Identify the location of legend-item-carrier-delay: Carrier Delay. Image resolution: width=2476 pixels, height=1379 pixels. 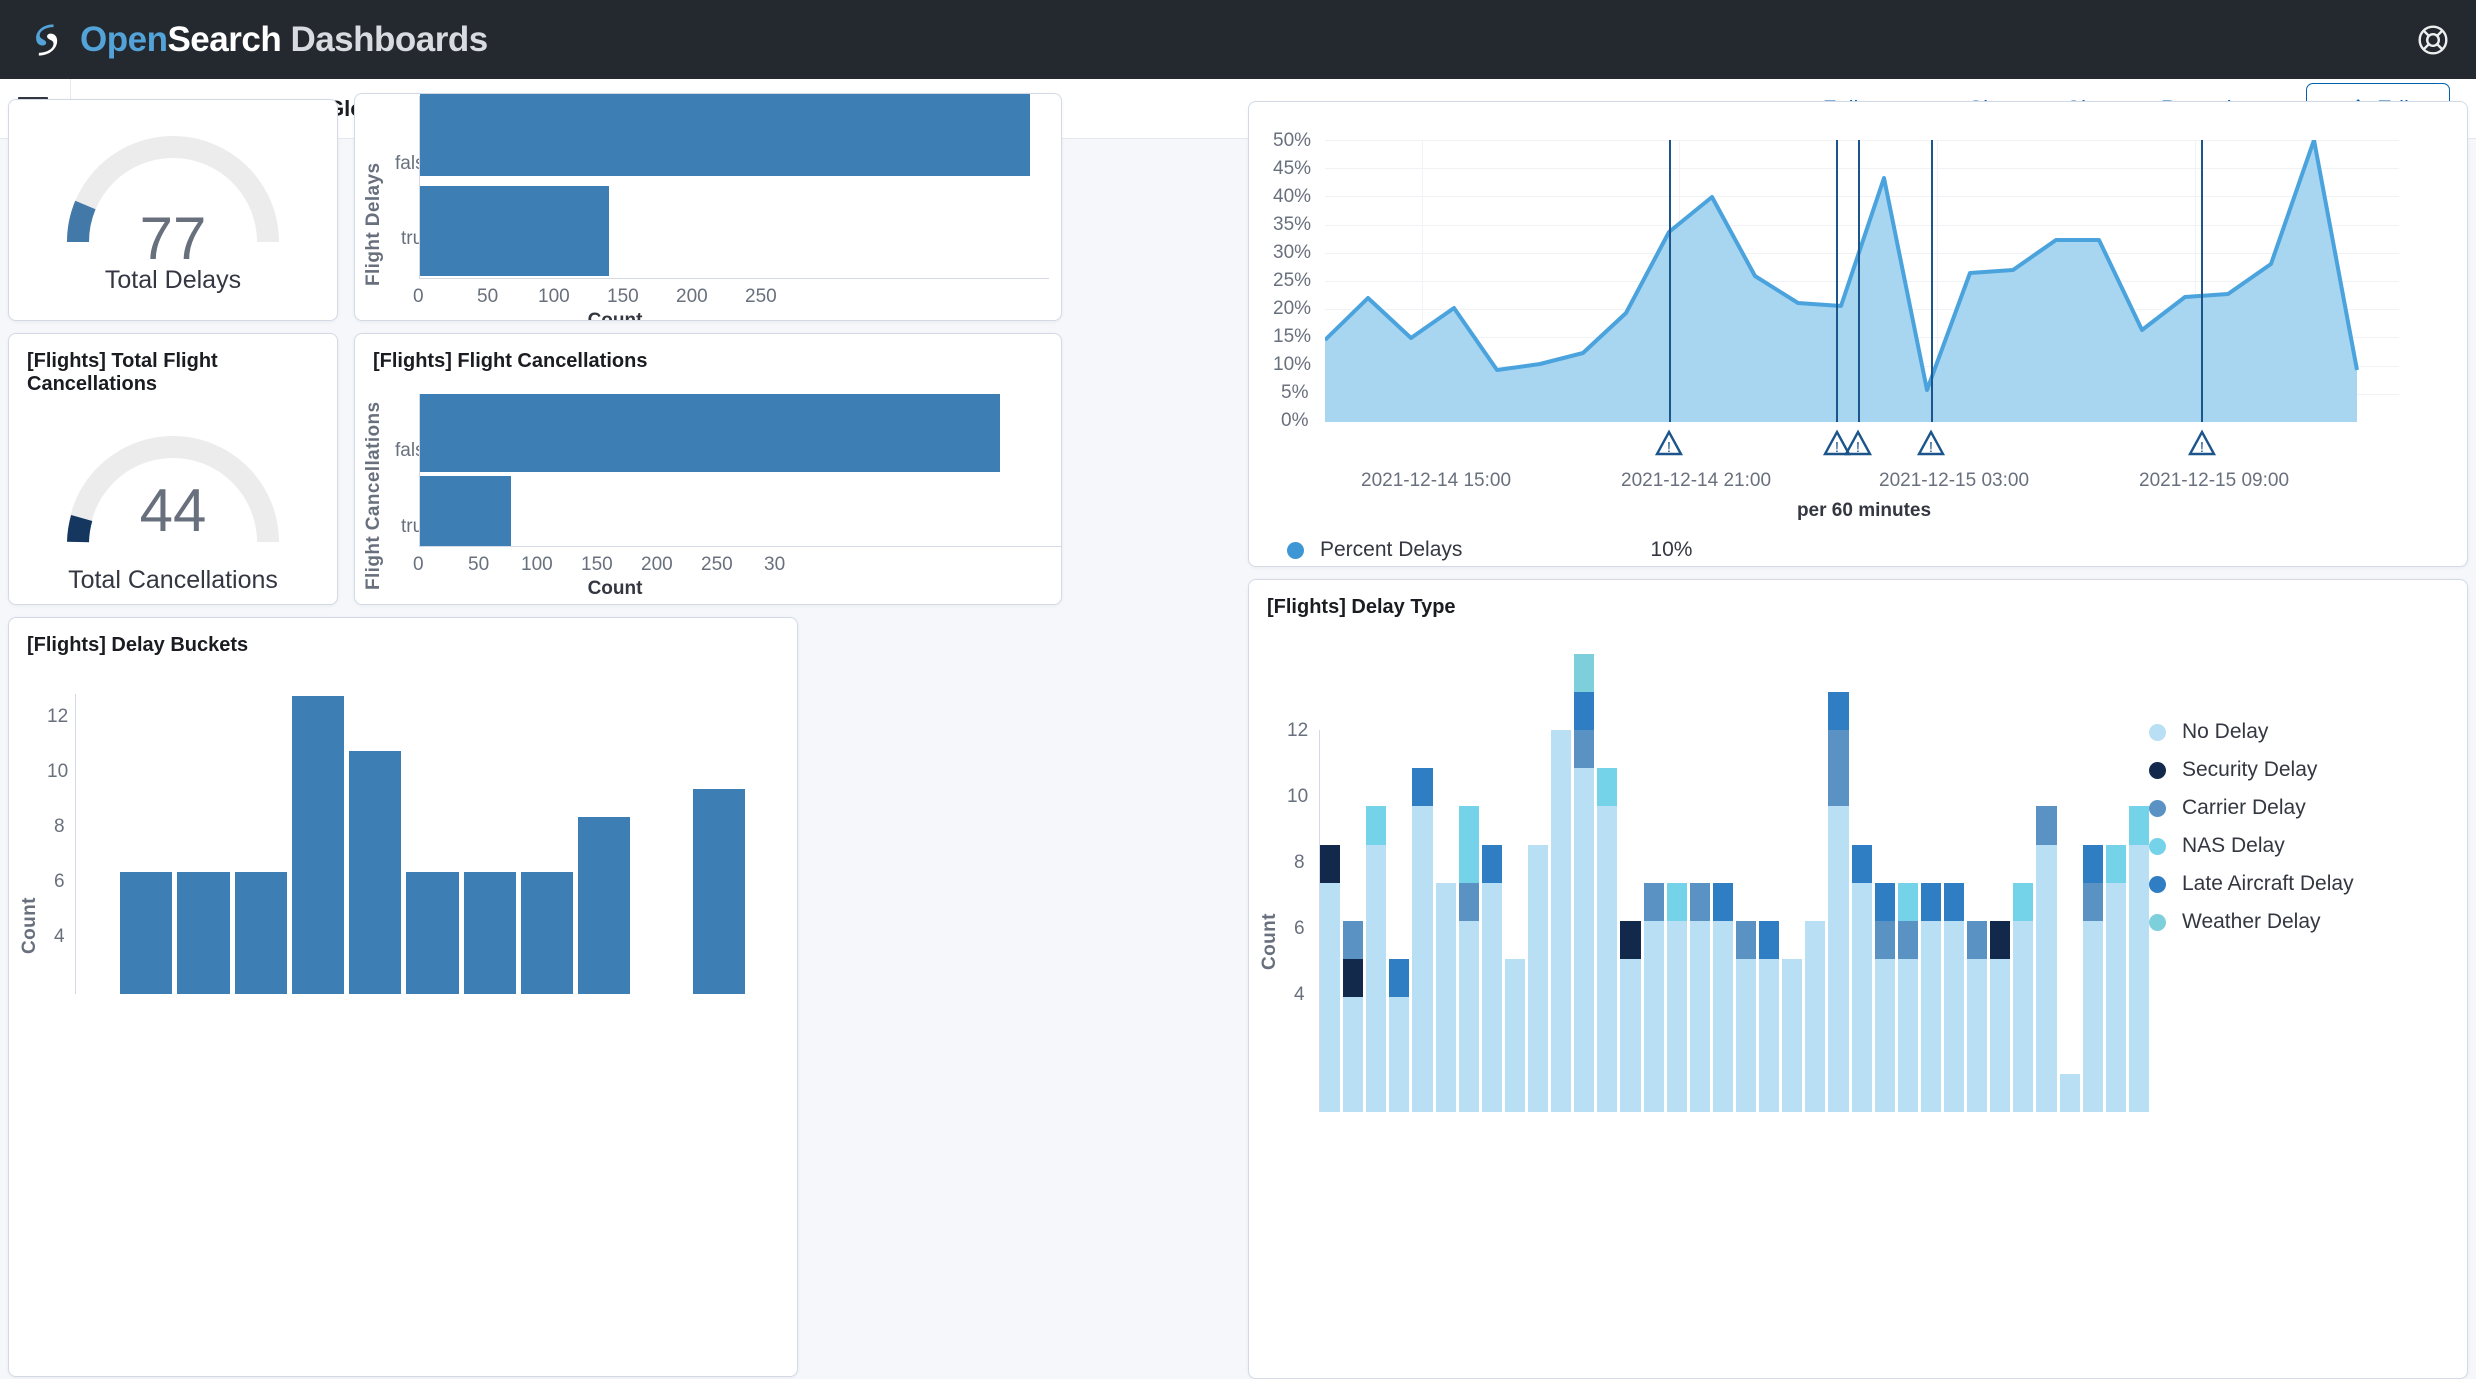
(2251, 808).